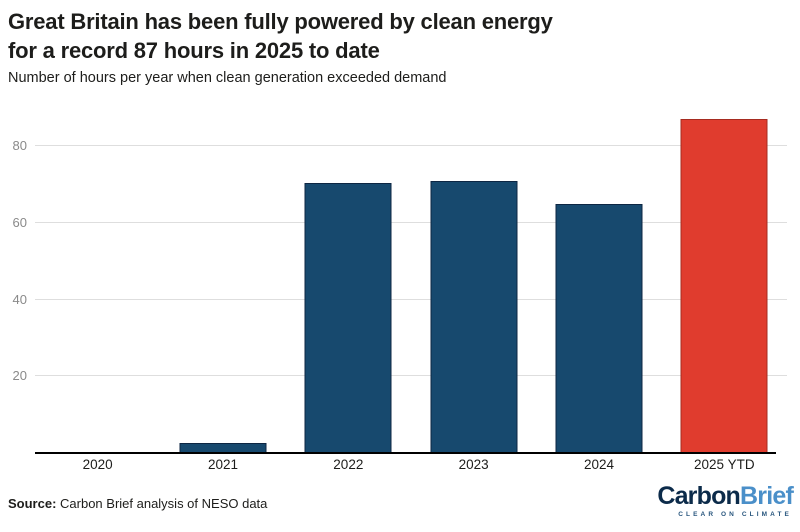  I want to click on bar-2021, so click(223, 448).